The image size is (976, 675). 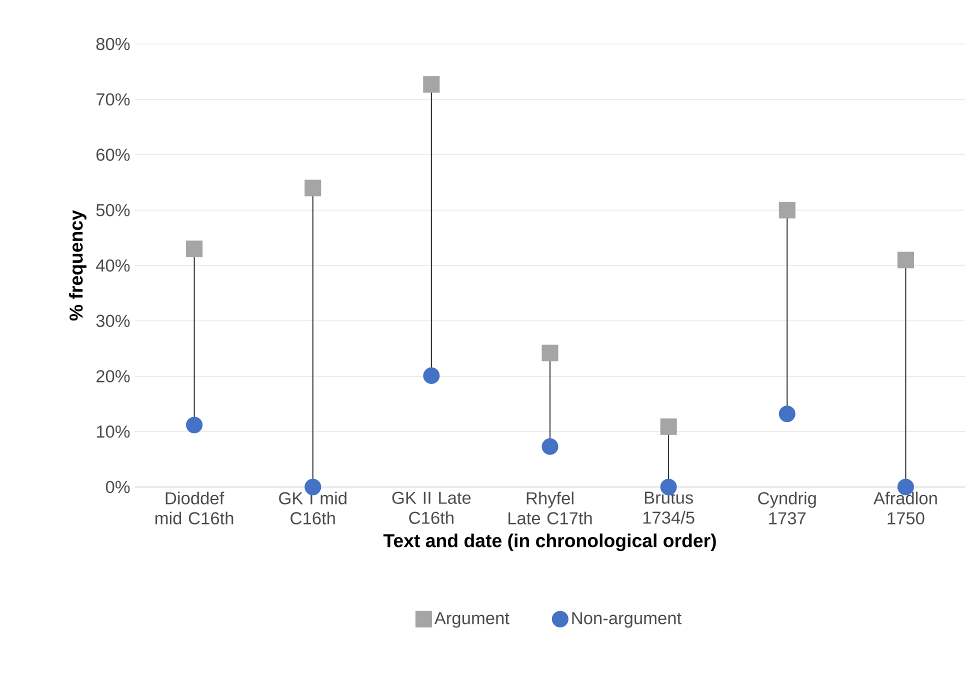 What do you see at coordinates (113, 265) in the screenshot?
I see `y-tick-label: 40%` at bounding box center [113, 265].